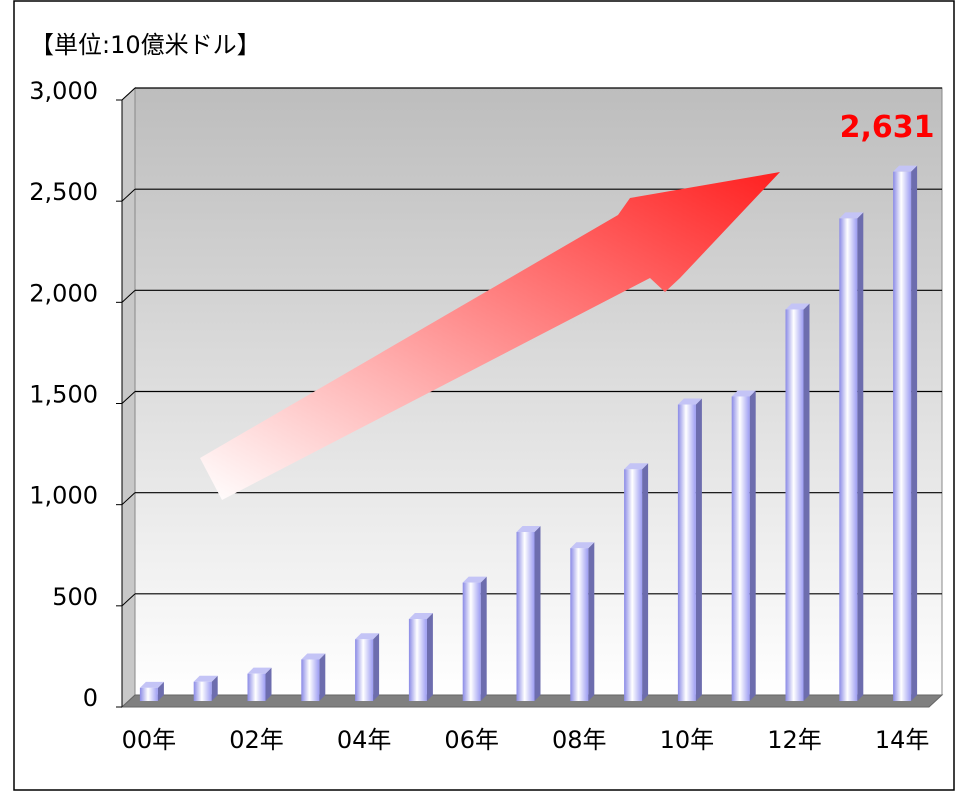  I want to click on x-tick-label: 10年, so click(687, 740).